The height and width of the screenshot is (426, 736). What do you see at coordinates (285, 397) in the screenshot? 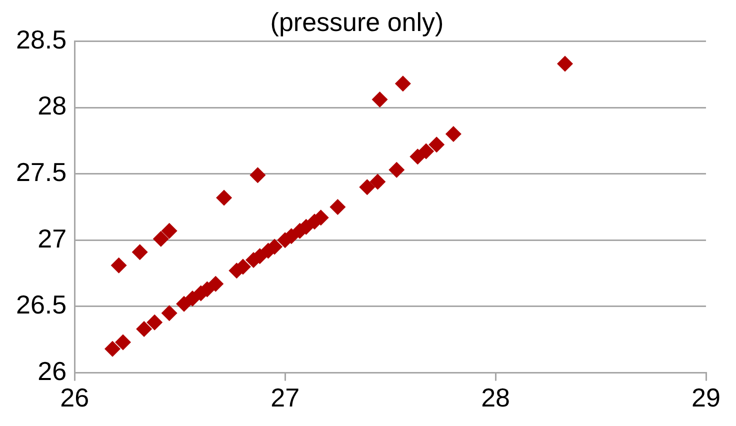
I see `x-tick-label: 27` at bounding box center [285, 397].